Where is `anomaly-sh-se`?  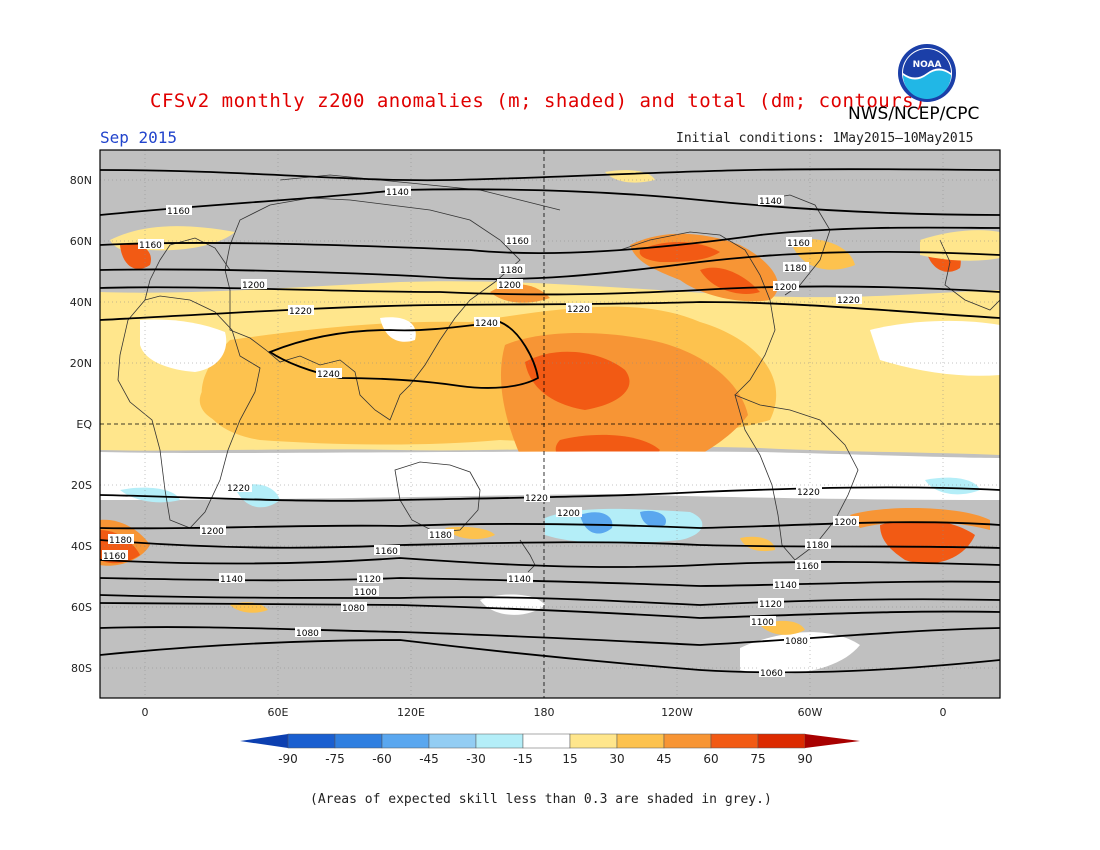 anomaly-sh-se is located at coordinates (927, 541).